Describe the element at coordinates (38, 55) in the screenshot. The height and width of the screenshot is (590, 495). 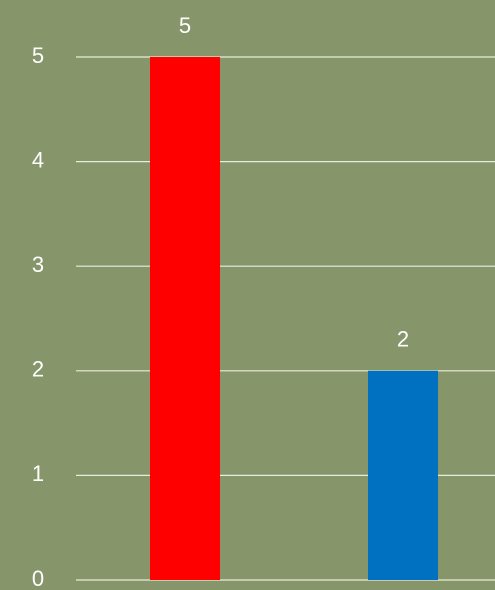
I see `y-tick-label: 5` at that location.